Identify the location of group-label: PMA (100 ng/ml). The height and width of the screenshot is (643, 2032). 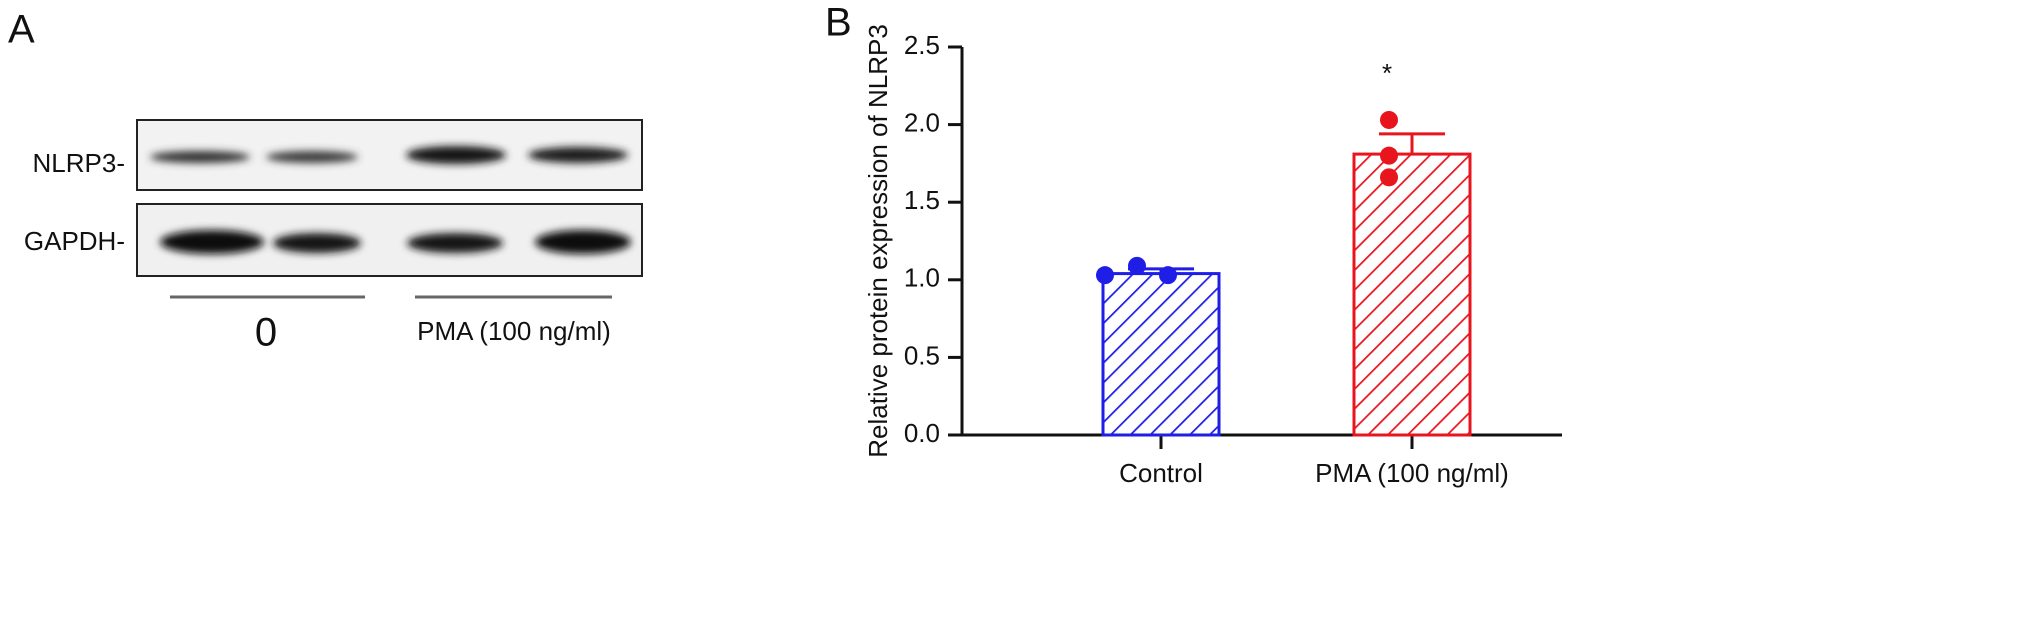
(514, 331).